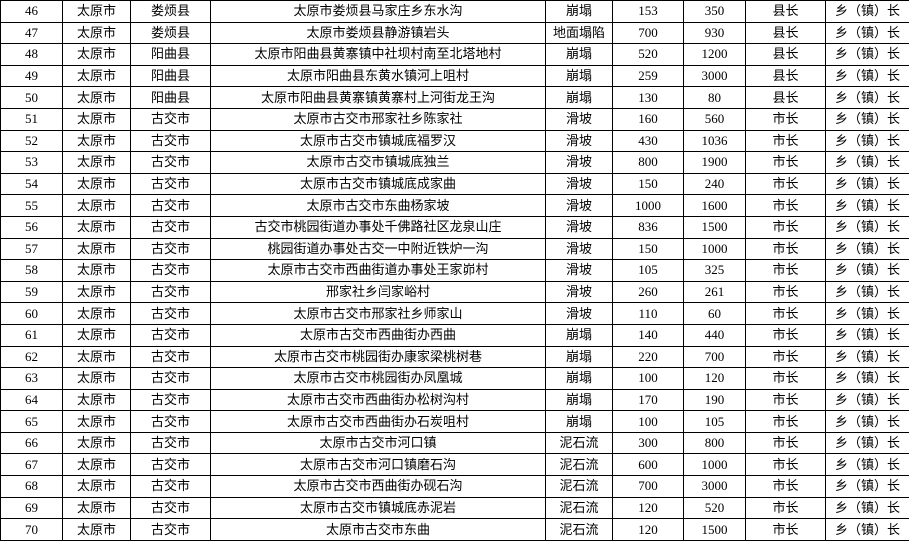 This screenshot has height=541, width=909. Describe the element at coordinates (32, 530) in the screenshot. I see `row-number: 70` at that location.